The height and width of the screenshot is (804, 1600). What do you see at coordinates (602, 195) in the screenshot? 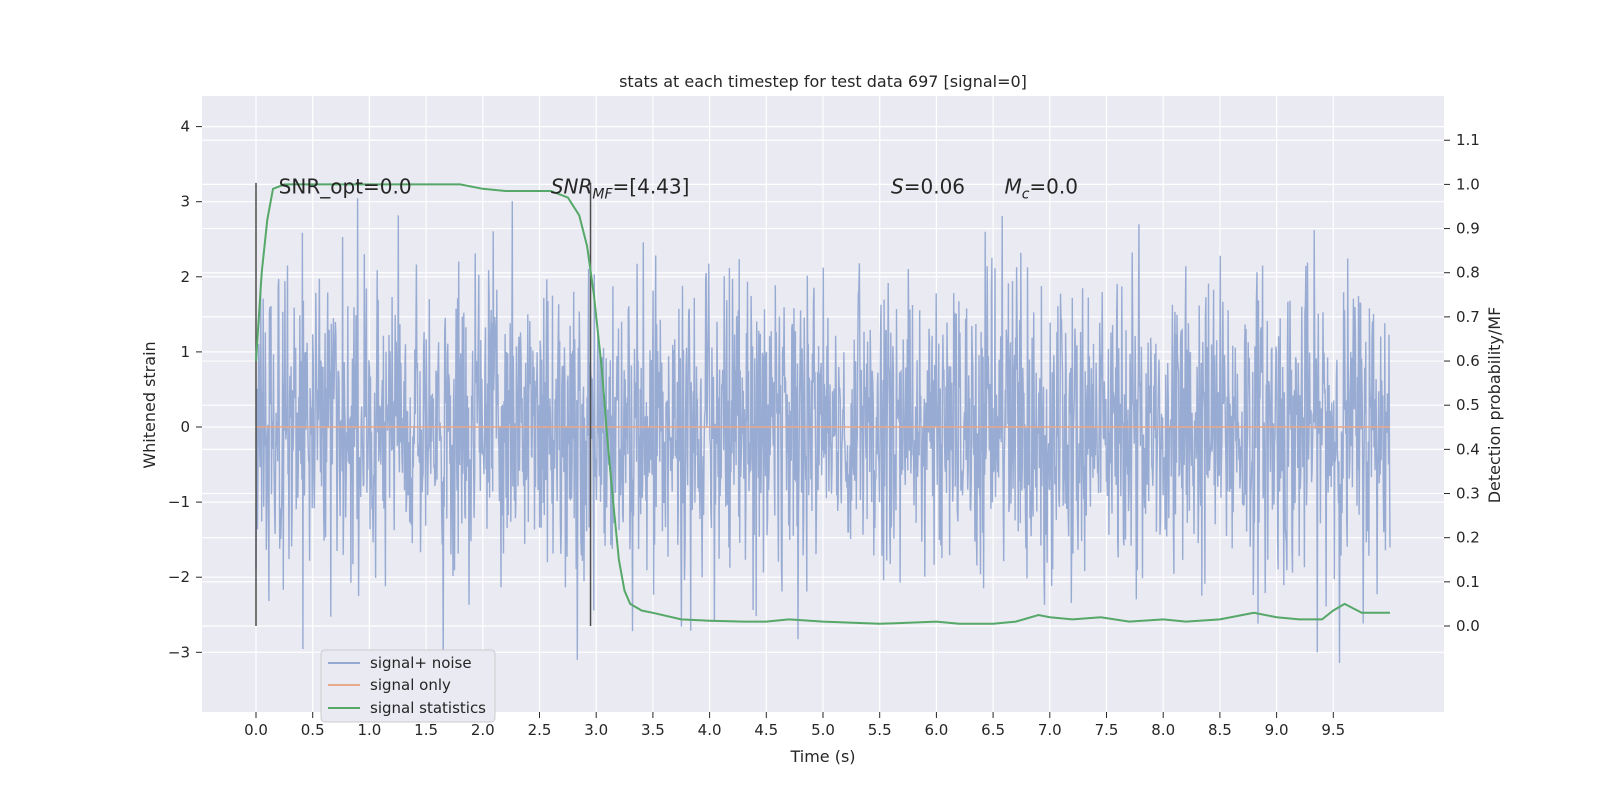
I see `annotation-1-subscript: MF` at bounding box center [602, 195].